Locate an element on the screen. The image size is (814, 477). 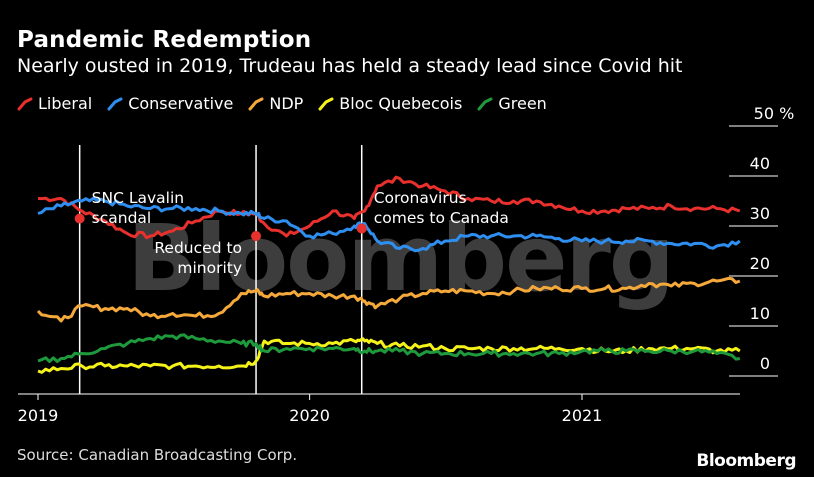
y-tick-label: 0 is located at coordinates (765, 363).